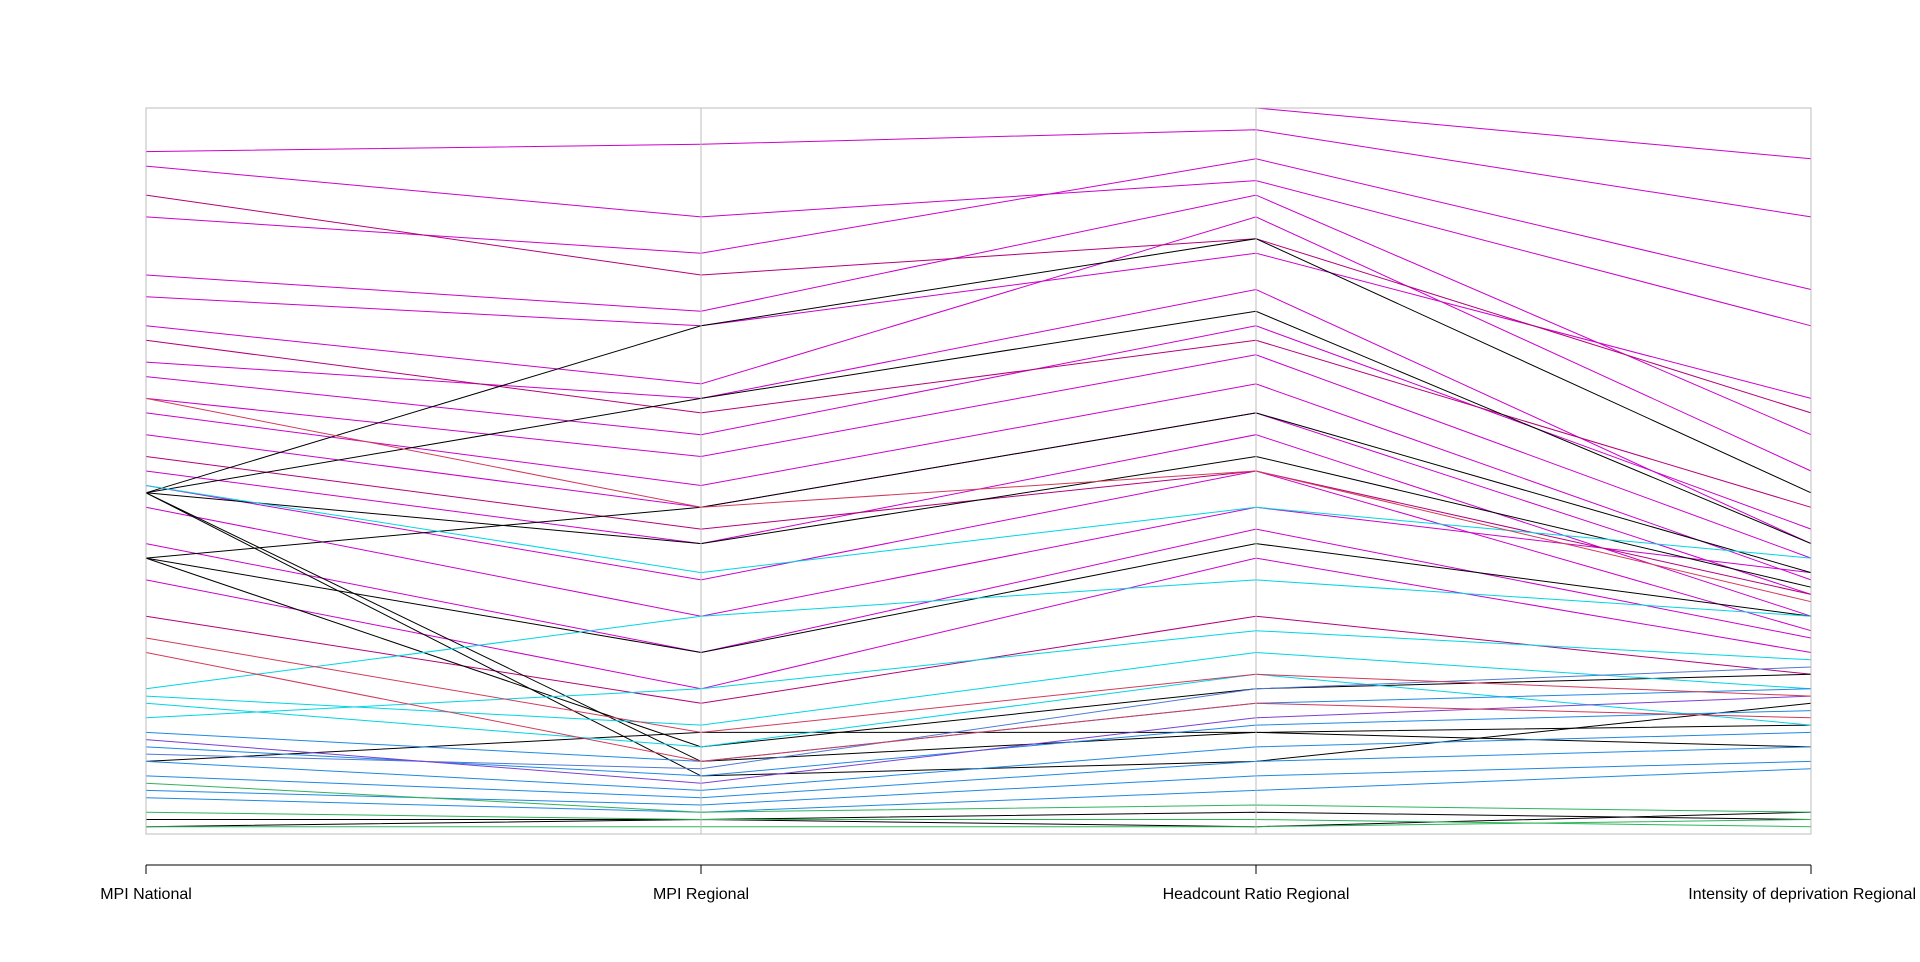 The image size is (1920, 962). I want to click on axis-label-1: MPI Regional, so click(701, 894).